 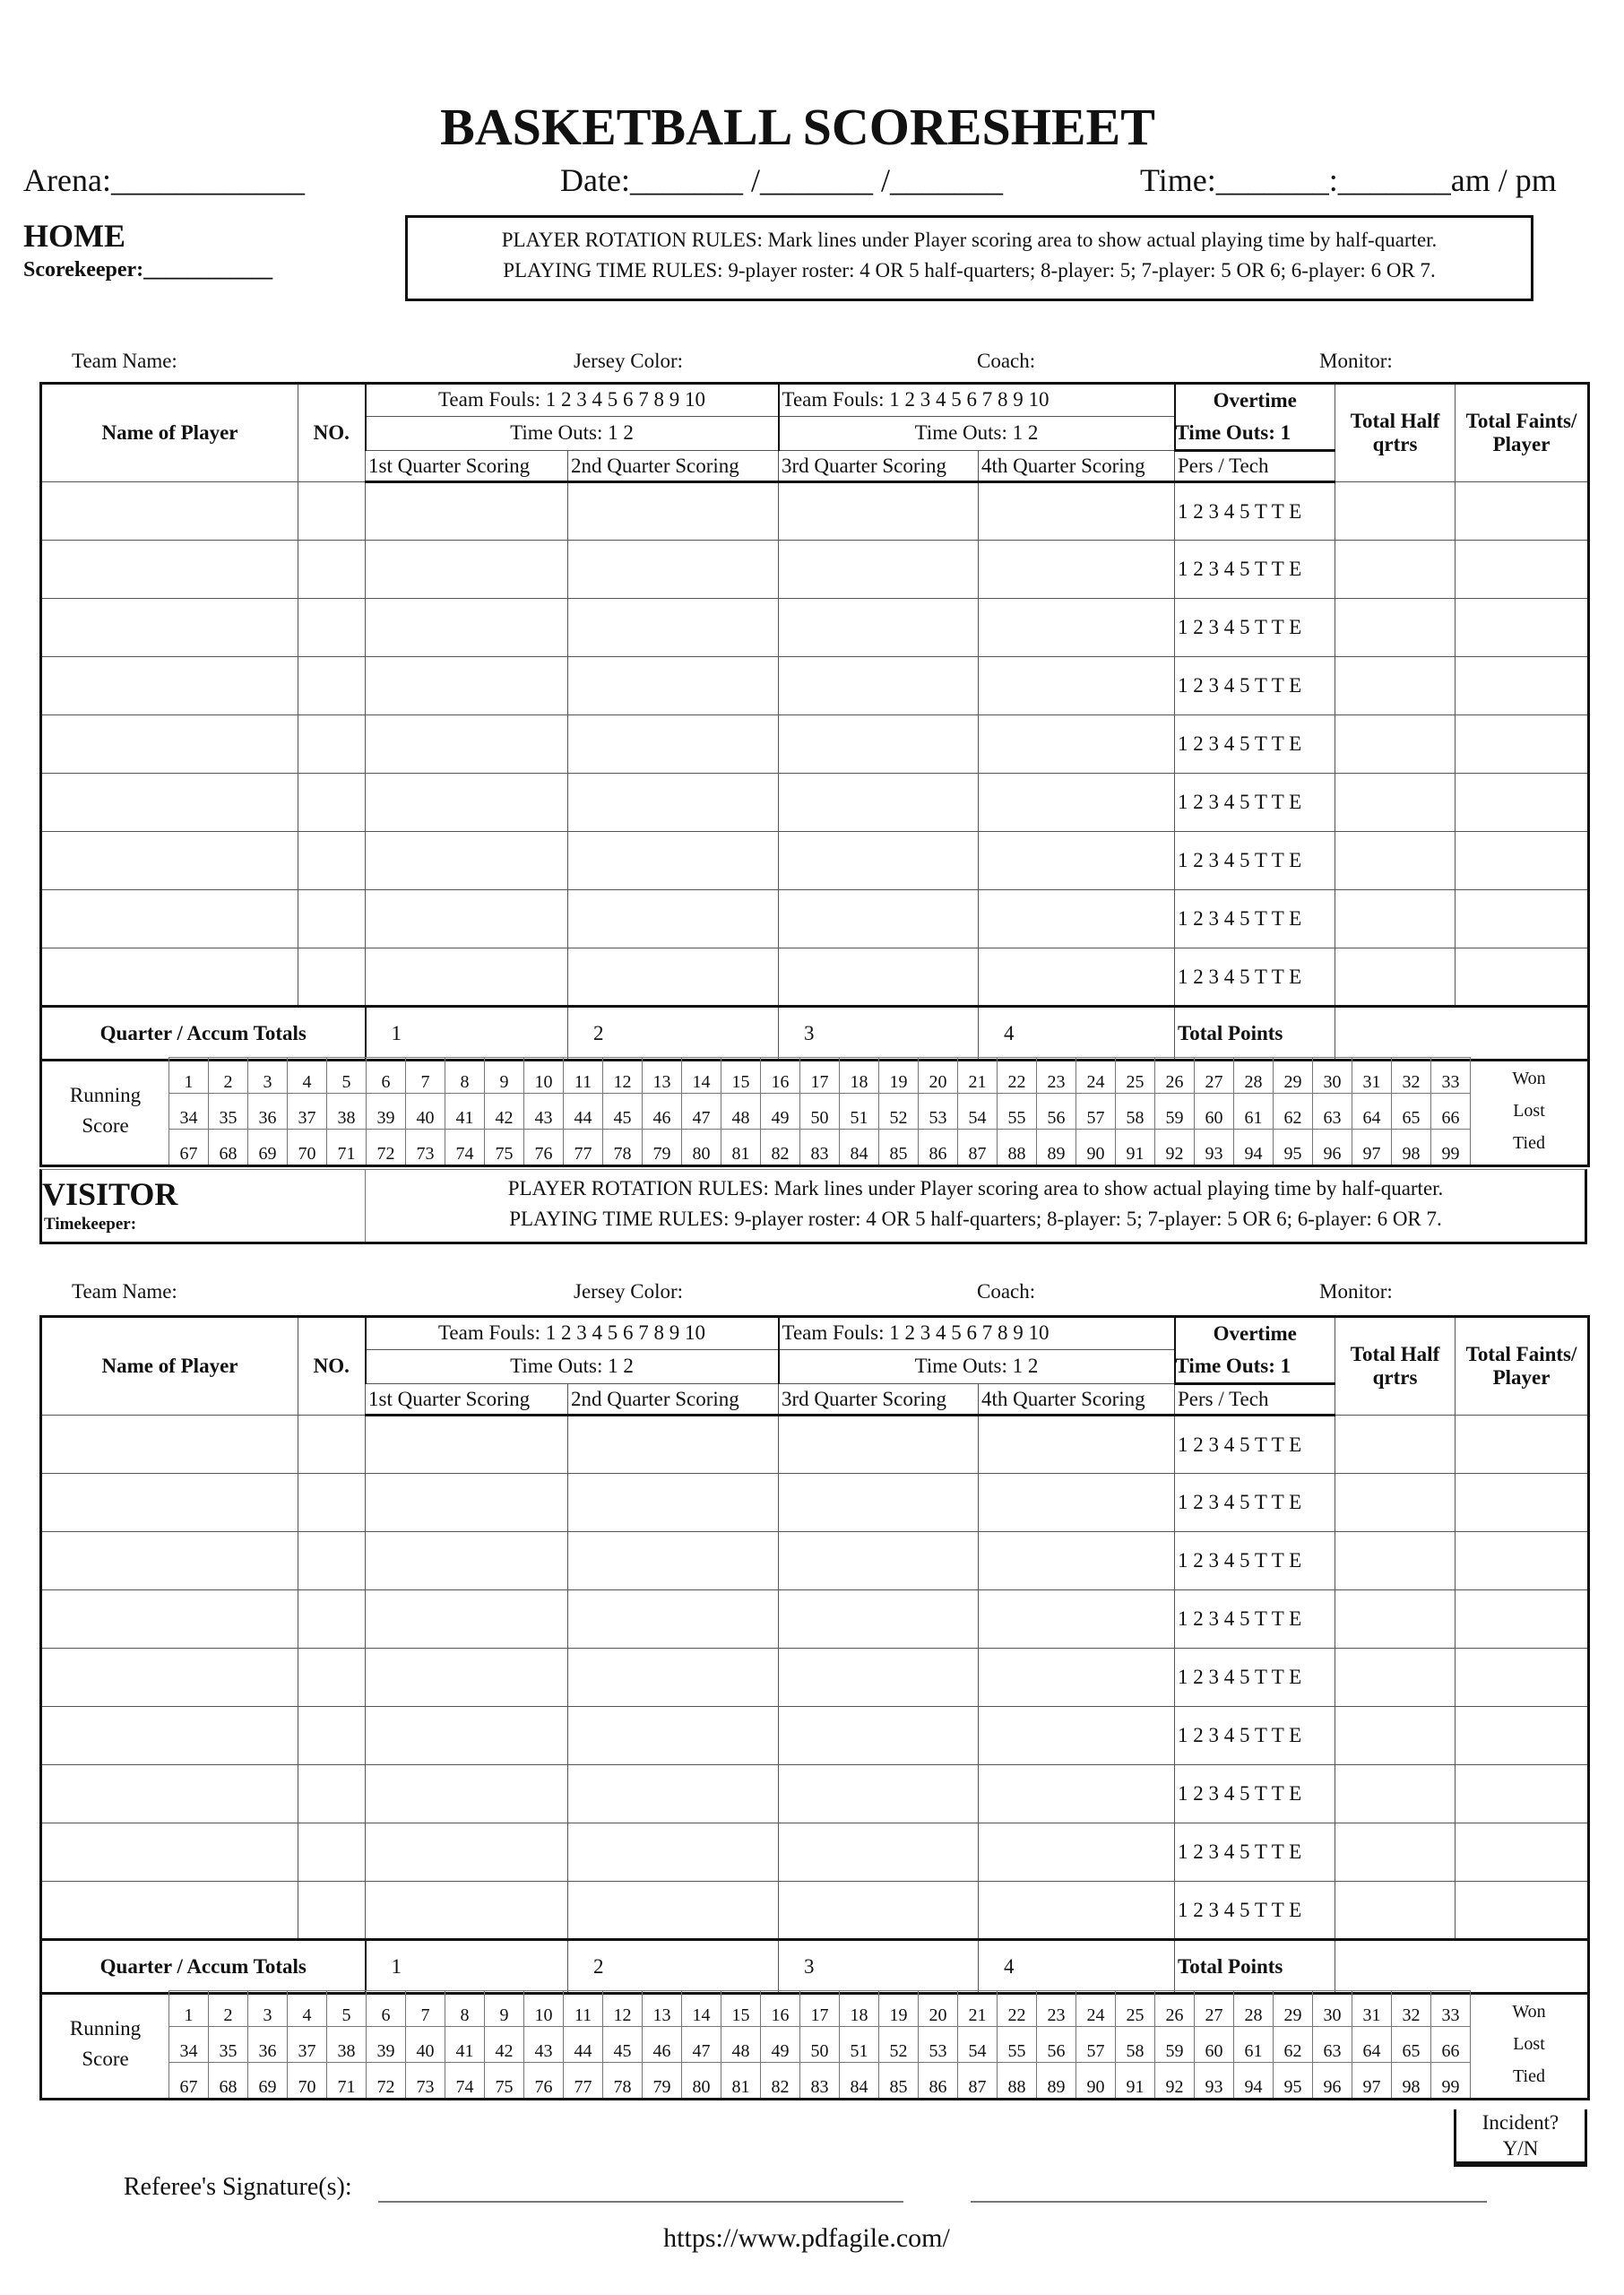 I want to click on running-score-cell: 94, so click(x=1254, y=2081).